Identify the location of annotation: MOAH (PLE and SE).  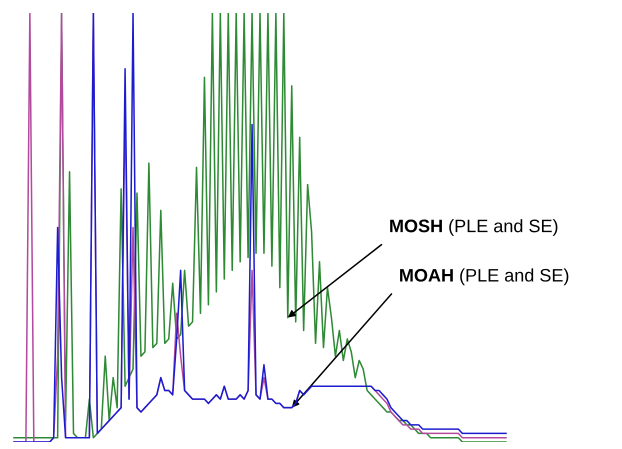
(484, 277).